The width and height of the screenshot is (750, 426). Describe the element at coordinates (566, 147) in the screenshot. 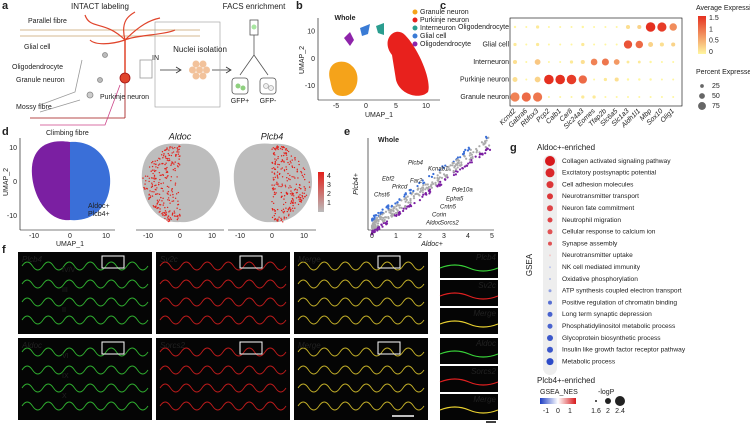

I see `group-label: Aldoc+-enriched` at that location.